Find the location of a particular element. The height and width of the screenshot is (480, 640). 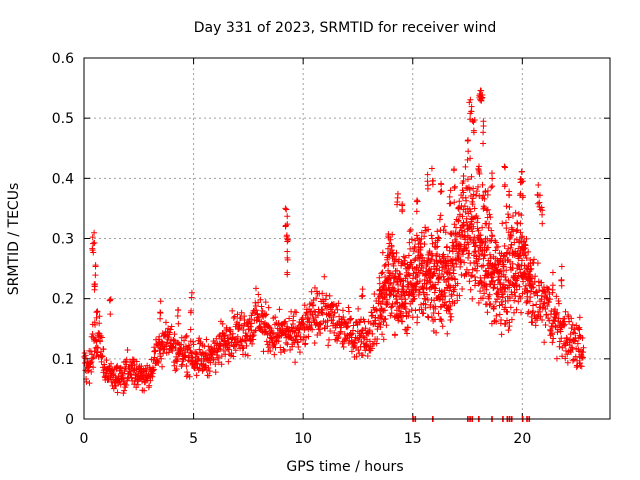

y-tick-label: 0.3 is located at coordinates (63, 240).